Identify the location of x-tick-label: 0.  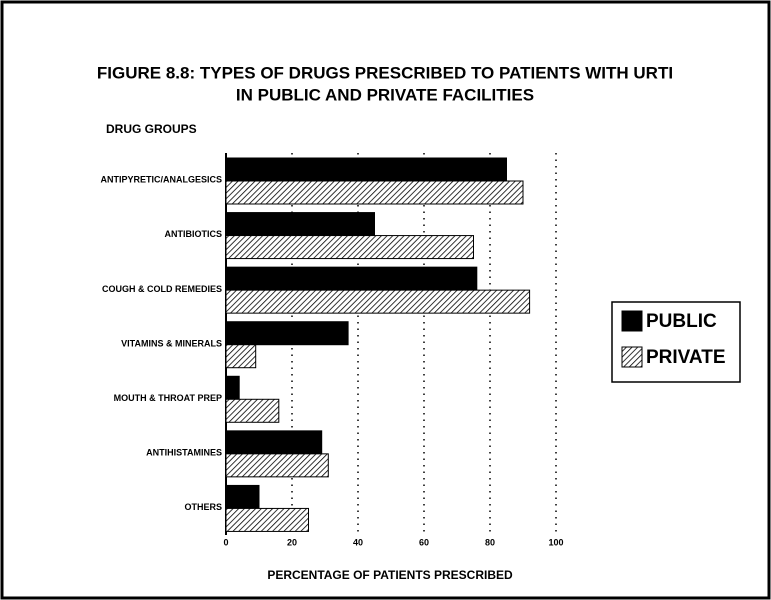
(225, 542).